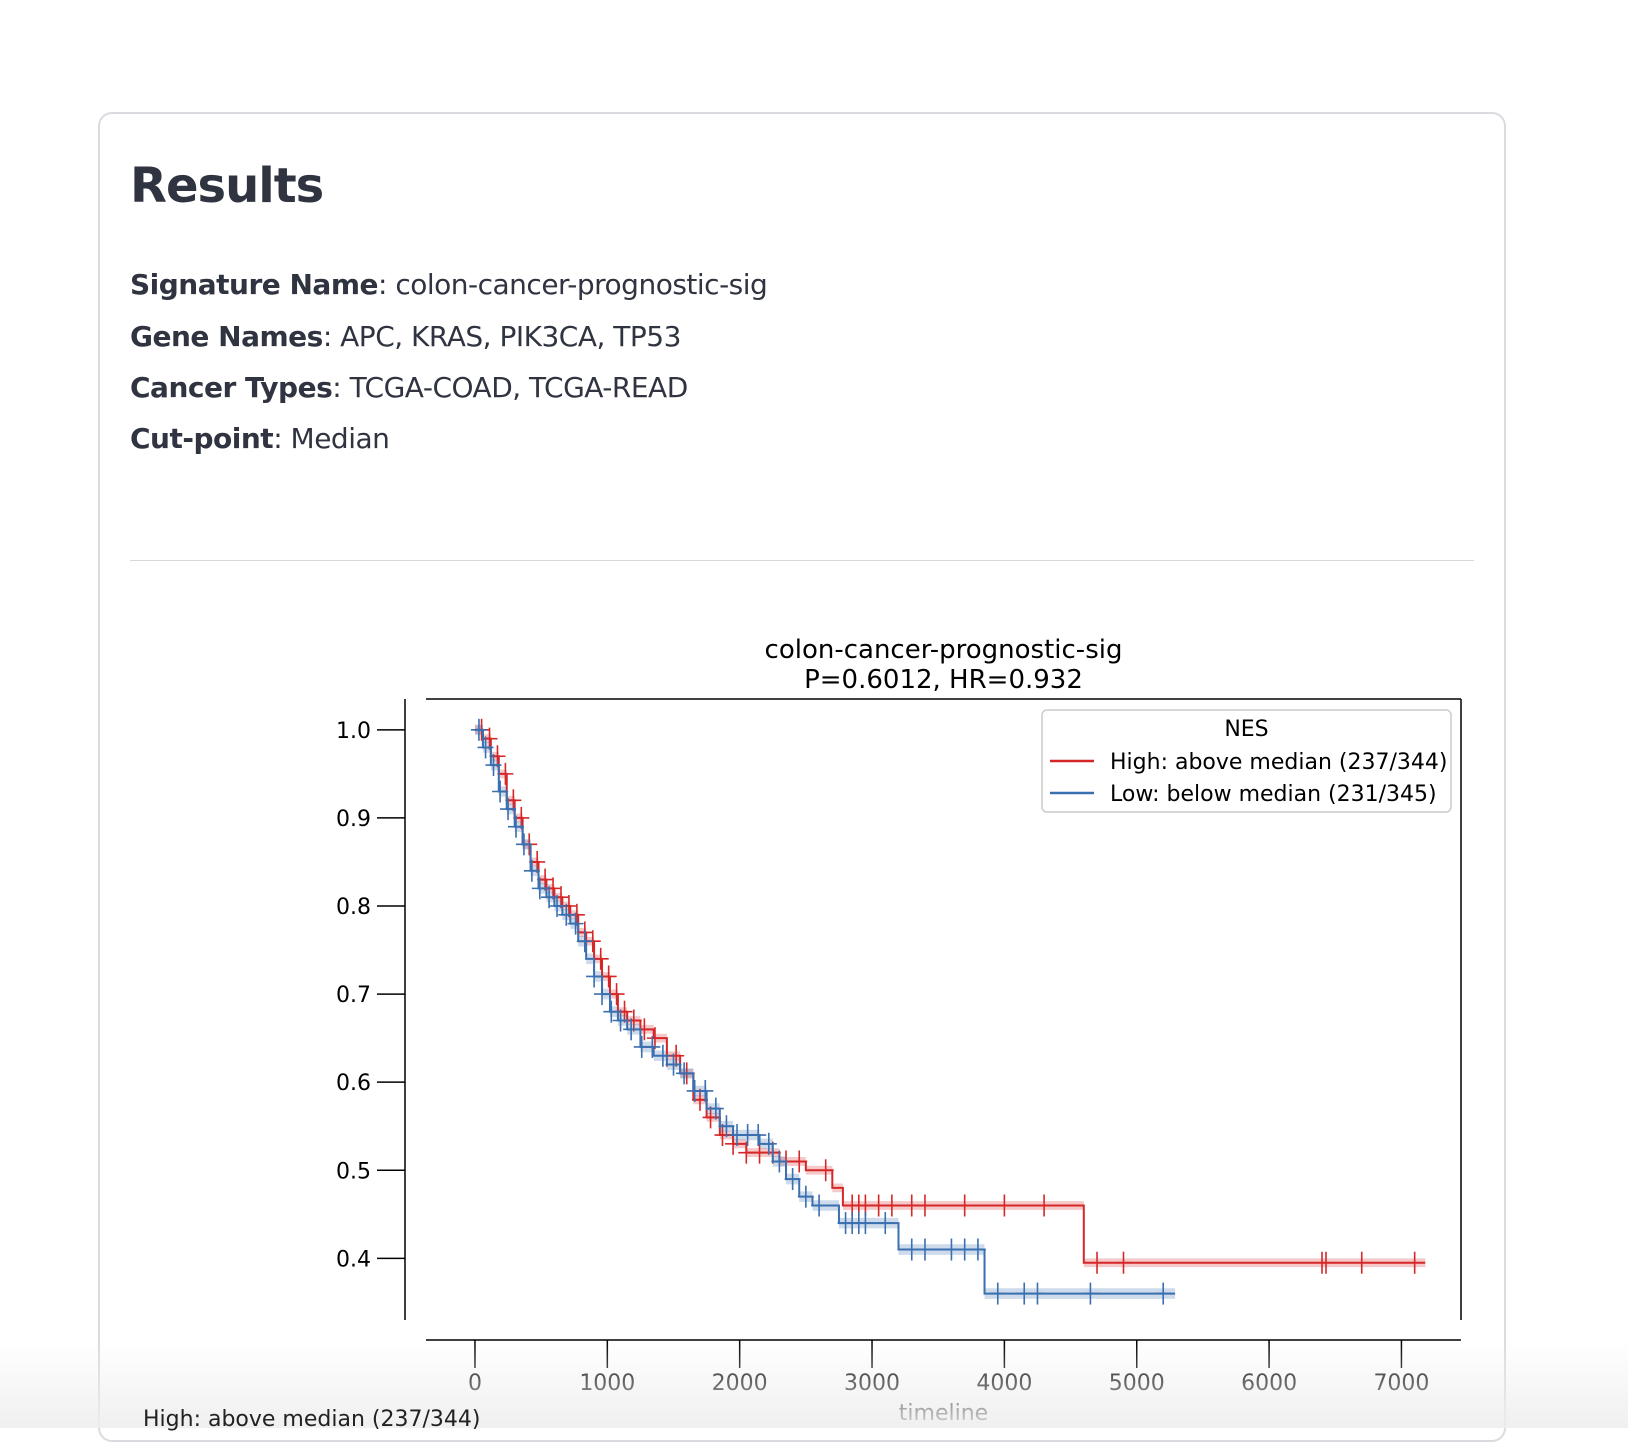 Image resolution: width=1628 pixels, height=1442 pixels. I want to click on cut-point-value: Median, so click(340, 438).